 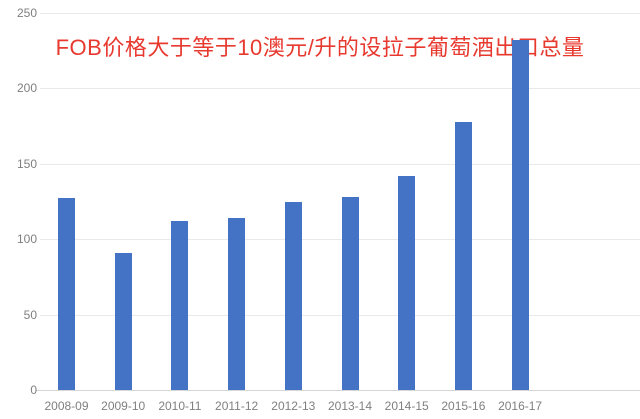 I want to click on x-axis-tick-label: 2012-13, so click(x=293, y=406).